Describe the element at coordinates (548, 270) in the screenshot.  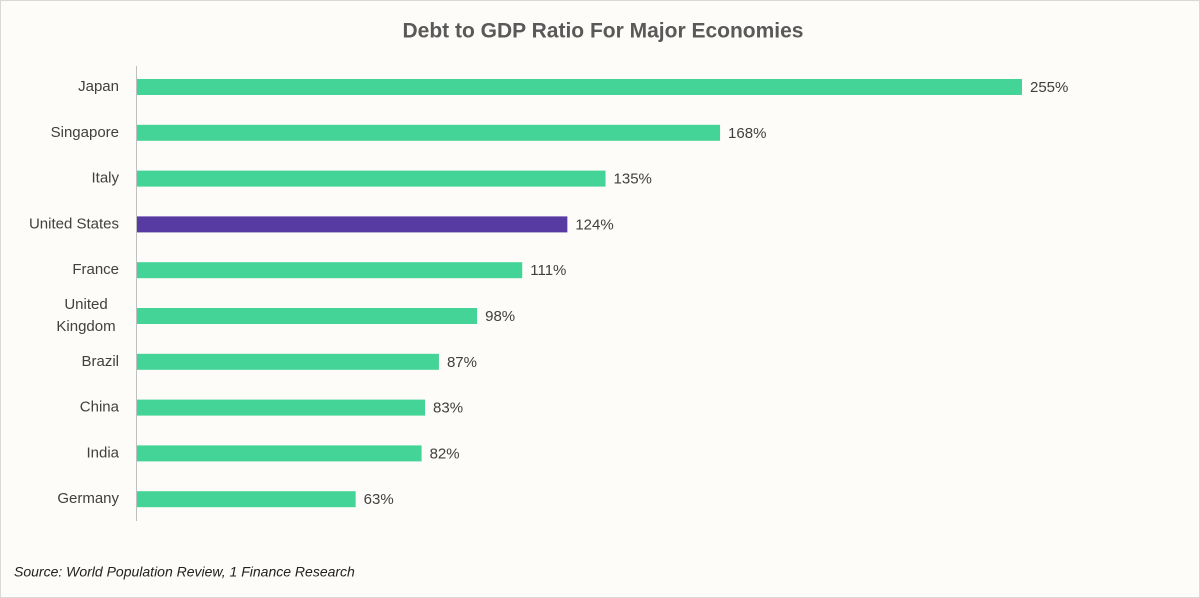
I see `value-label: 111%` at that location.